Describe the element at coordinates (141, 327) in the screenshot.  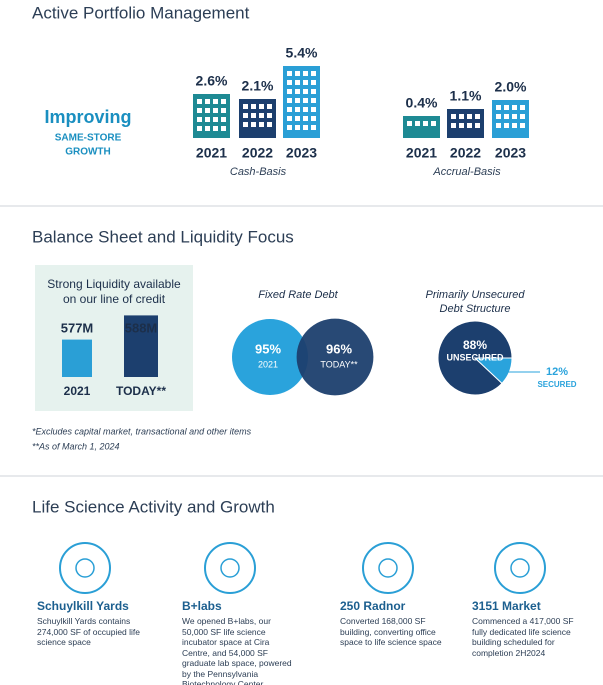
I see `value-label: 588M` at that location.